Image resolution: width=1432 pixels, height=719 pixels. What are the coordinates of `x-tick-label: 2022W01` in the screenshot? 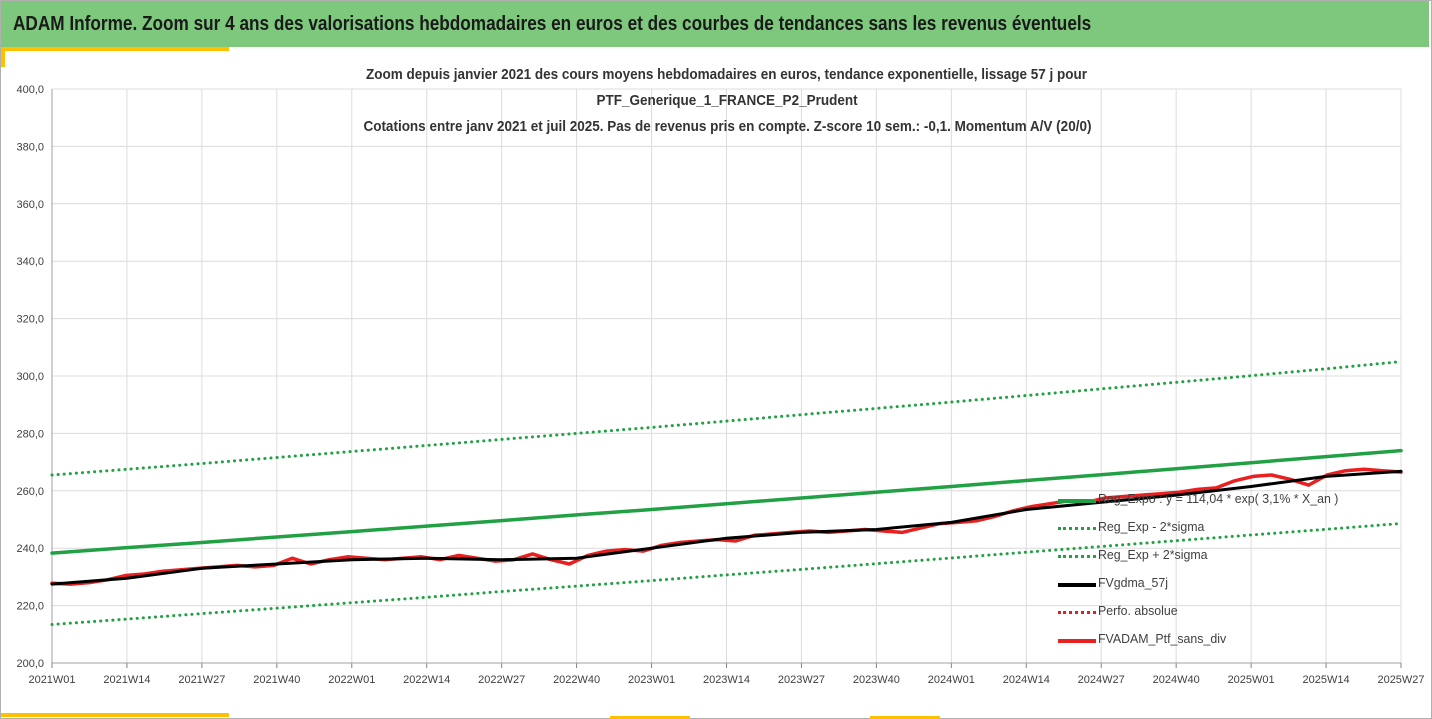 It's located at (351, 680).